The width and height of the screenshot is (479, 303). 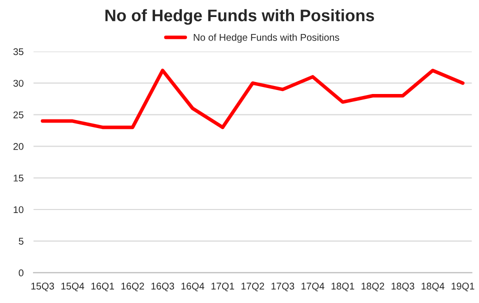 What do you see at coordinates (373, 287) in the screenshot?
I see `x-tick-label: 18Q2` at bounding box center [373, 287].